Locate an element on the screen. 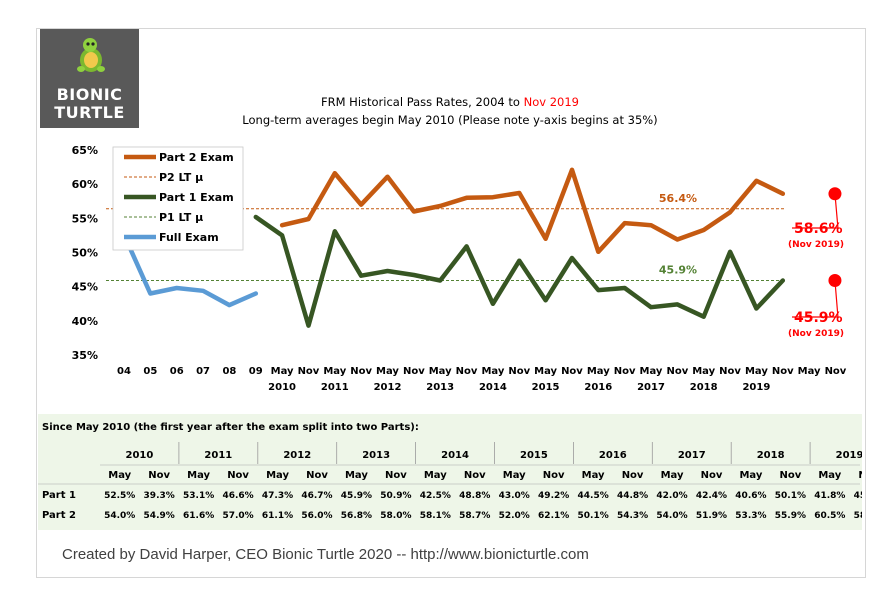 The image size is (892, 596). table-cell: 56.0% is located at coordinates (316, 516).